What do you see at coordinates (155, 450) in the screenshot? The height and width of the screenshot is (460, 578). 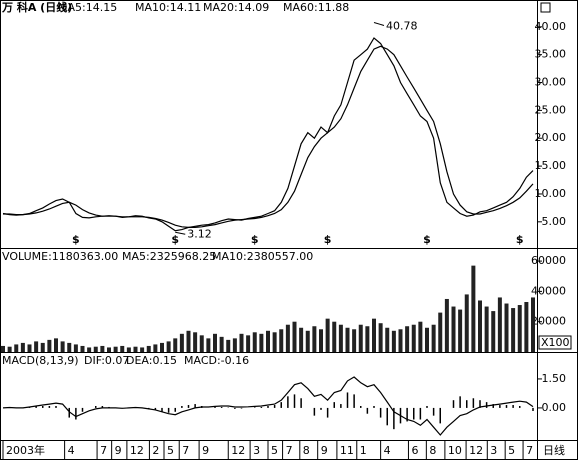 I see `x-tick-label: 2` at bounding box center [155, 450].